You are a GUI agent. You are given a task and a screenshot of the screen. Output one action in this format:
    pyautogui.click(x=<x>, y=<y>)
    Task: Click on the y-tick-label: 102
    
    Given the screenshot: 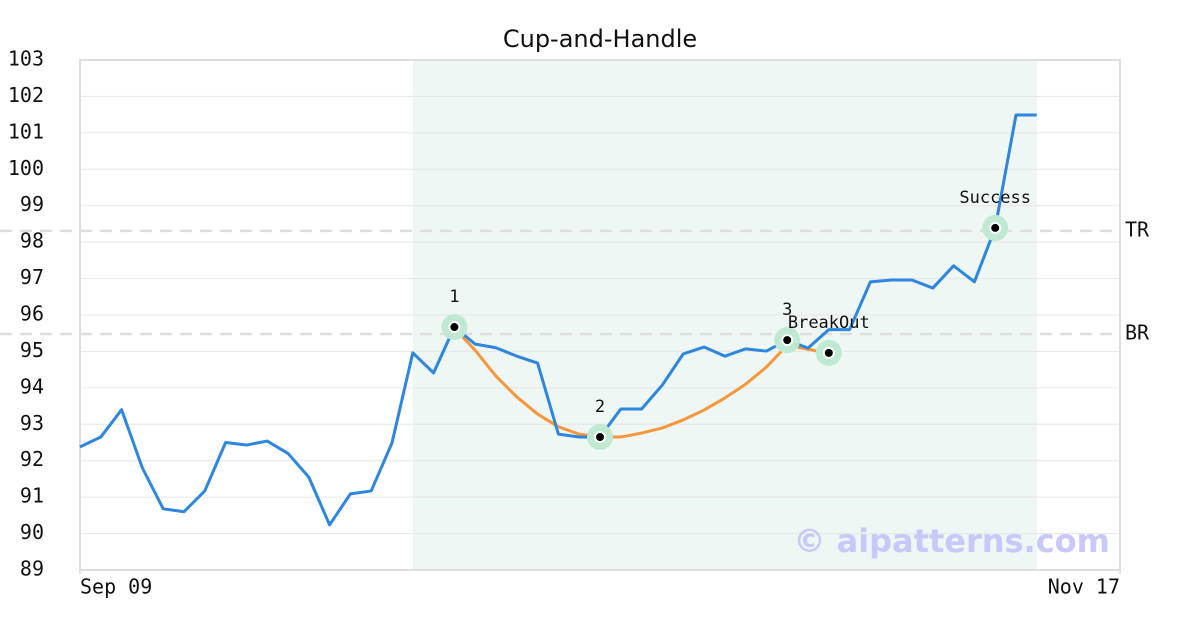 What is the action you would take?
    pyautogui.click(x=26, y=95)
    